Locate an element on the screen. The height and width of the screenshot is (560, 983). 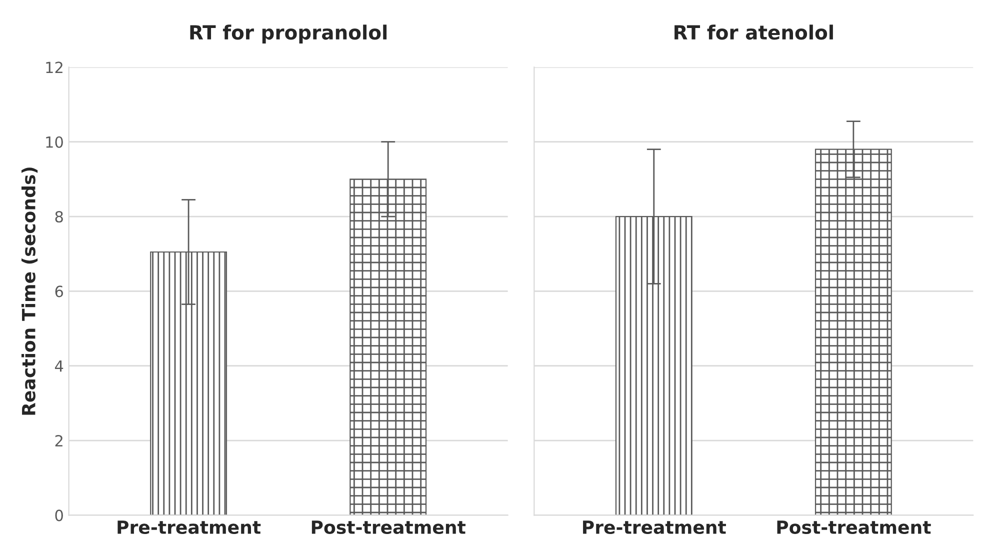
y-tick-label: 10 is located at coordinates (54, 142).